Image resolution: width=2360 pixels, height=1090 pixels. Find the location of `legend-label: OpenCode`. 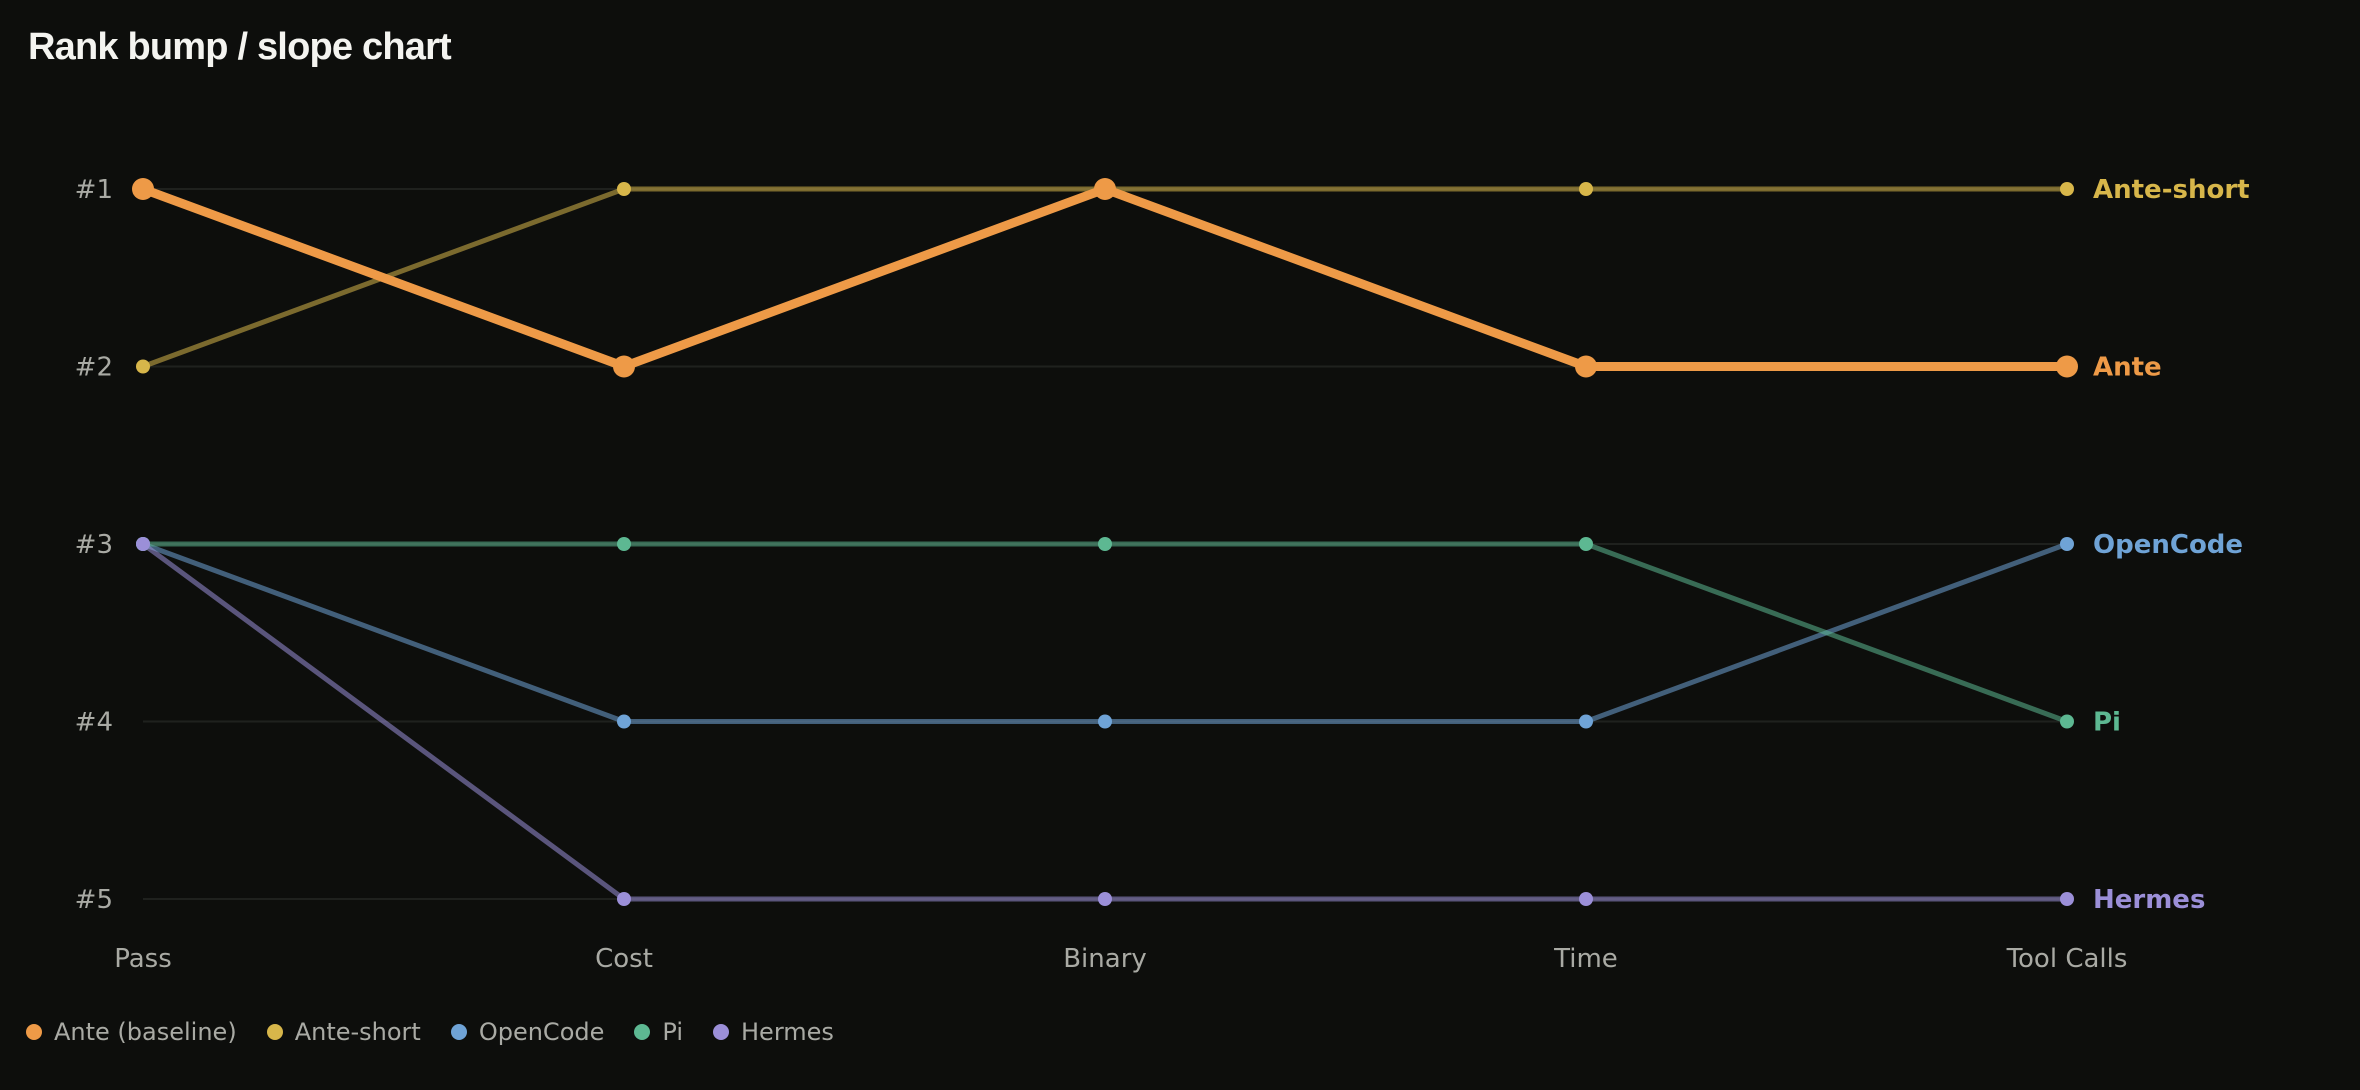

legend-label: OpenCode is located at coordinates (541, 1032).